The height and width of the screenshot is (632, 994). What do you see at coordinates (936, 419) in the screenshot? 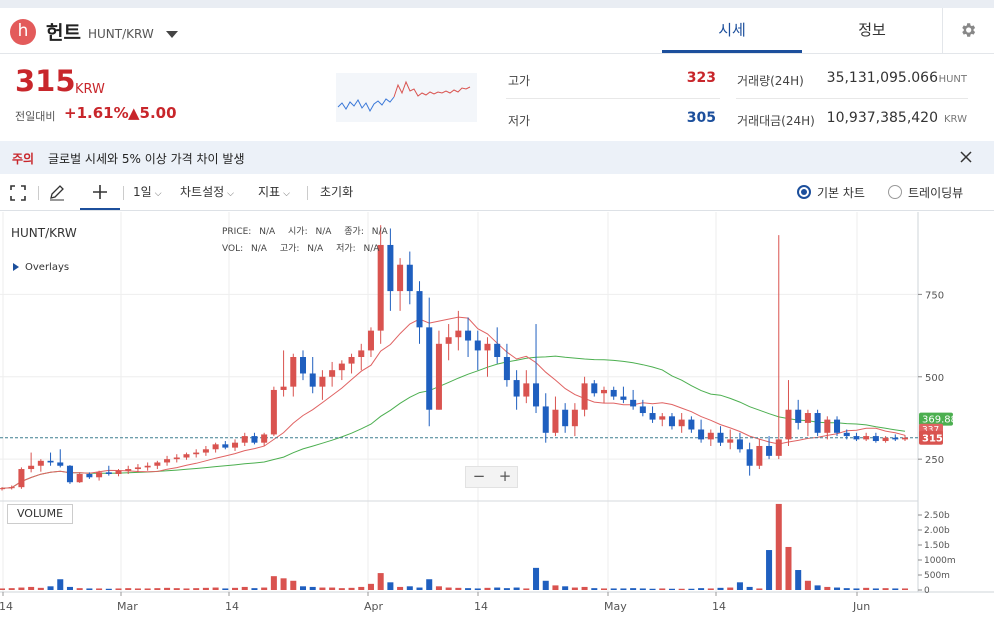
I see `ma-long-tag` at bounding box center [936, 419].